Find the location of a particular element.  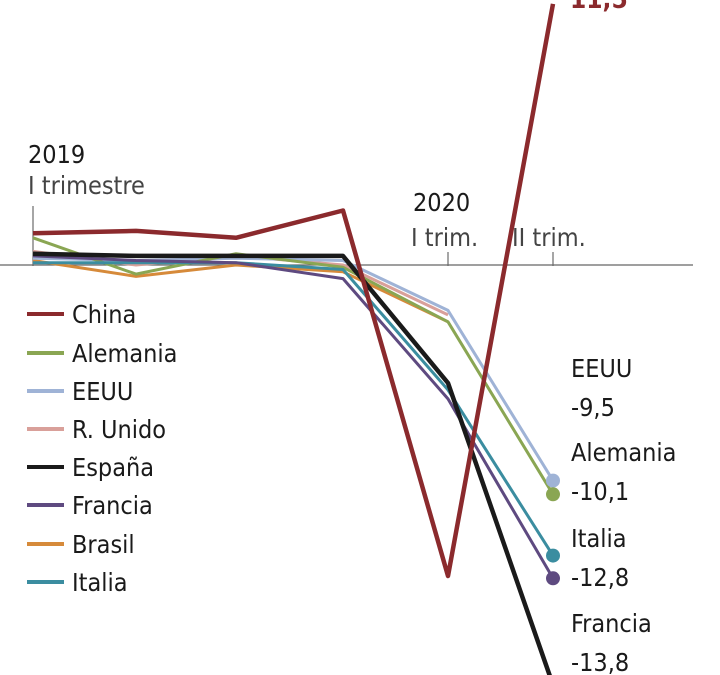

end-marker-italia is located at coordinates (553, 555).